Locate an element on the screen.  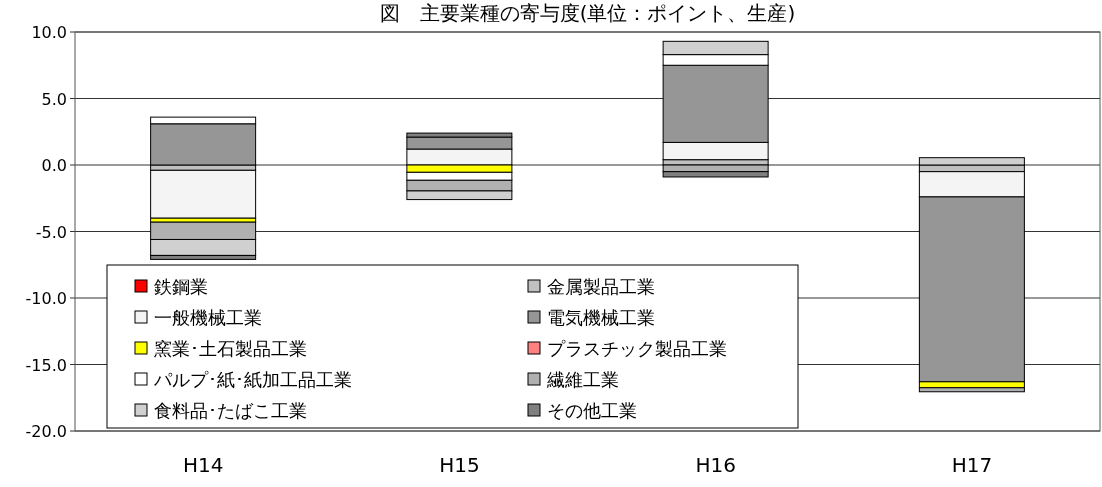
chart-title: 図 主要業種の寄与度(単位：ポイント、生産) is located at coordinates (587, 13).